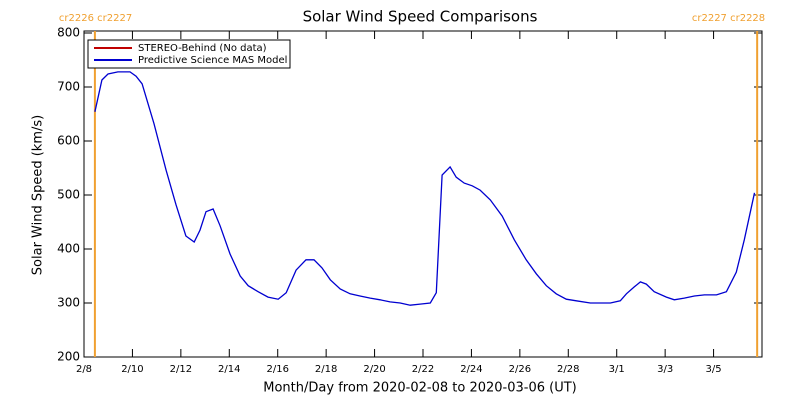 The width and height of the screenshot is (800, 400). Describe the element at coordinates (181, 369) in the screenshot. I see `x-tick-label: 2/12` at that location.